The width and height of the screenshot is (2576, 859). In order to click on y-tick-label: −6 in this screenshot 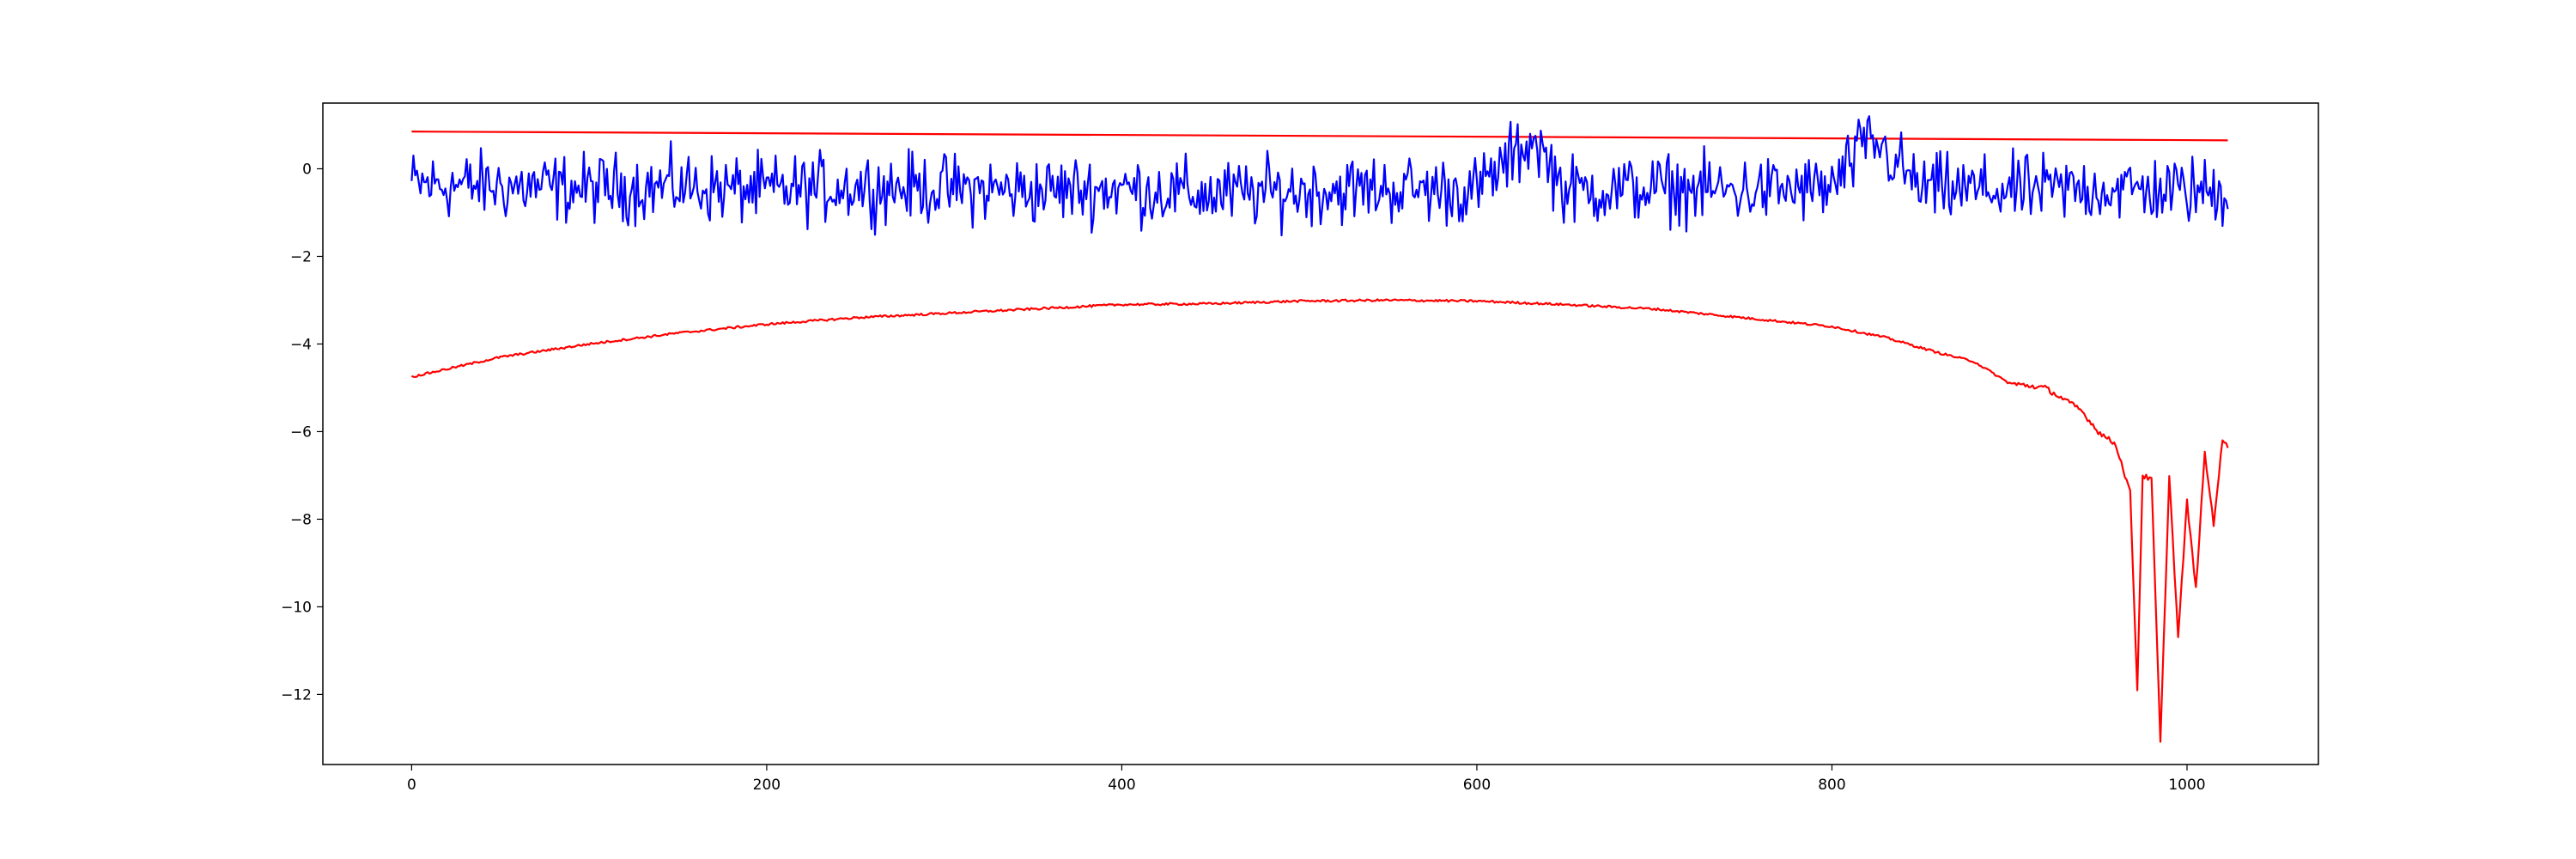, I will do `click(301, 432)`.